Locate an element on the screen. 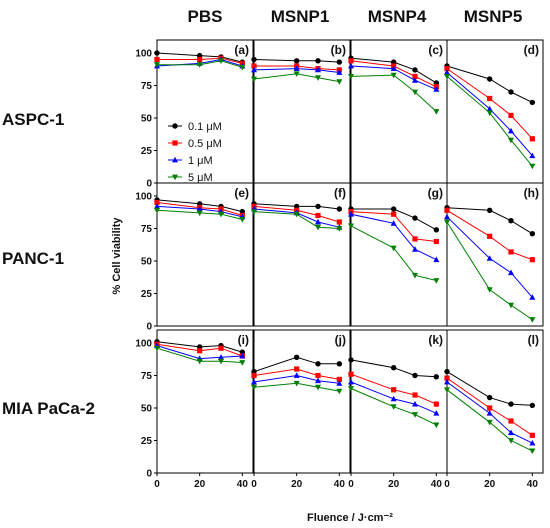 The width and height of the screenshot is (550, 528). series-0-5-m is located at coordinates (489, 104).